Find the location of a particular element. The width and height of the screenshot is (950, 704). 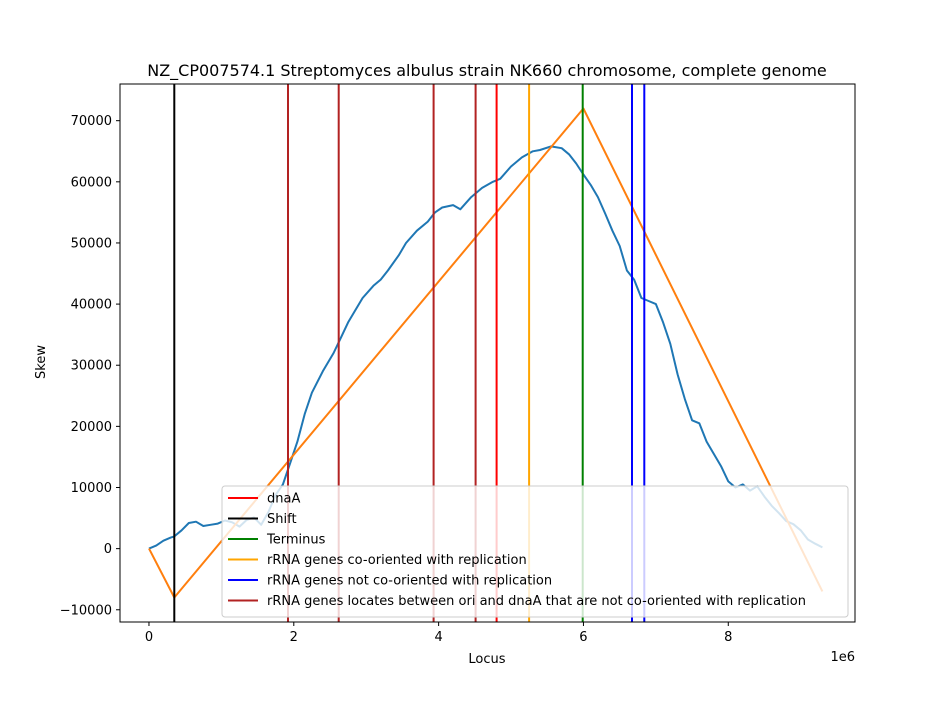

x-tick-label: 0 is located at coordinates (149, 637).